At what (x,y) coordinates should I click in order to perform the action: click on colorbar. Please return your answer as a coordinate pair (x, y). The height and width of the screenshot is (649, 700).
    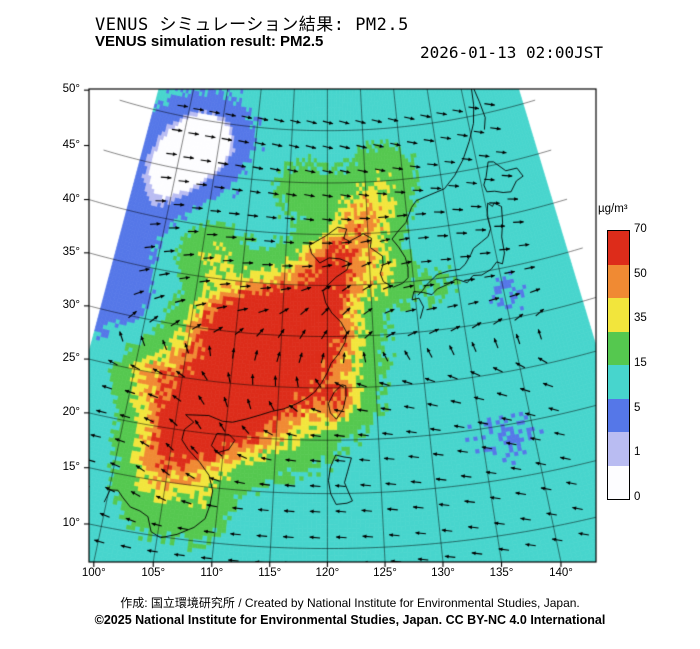
    Looking at the image, I should click on (618, 365).